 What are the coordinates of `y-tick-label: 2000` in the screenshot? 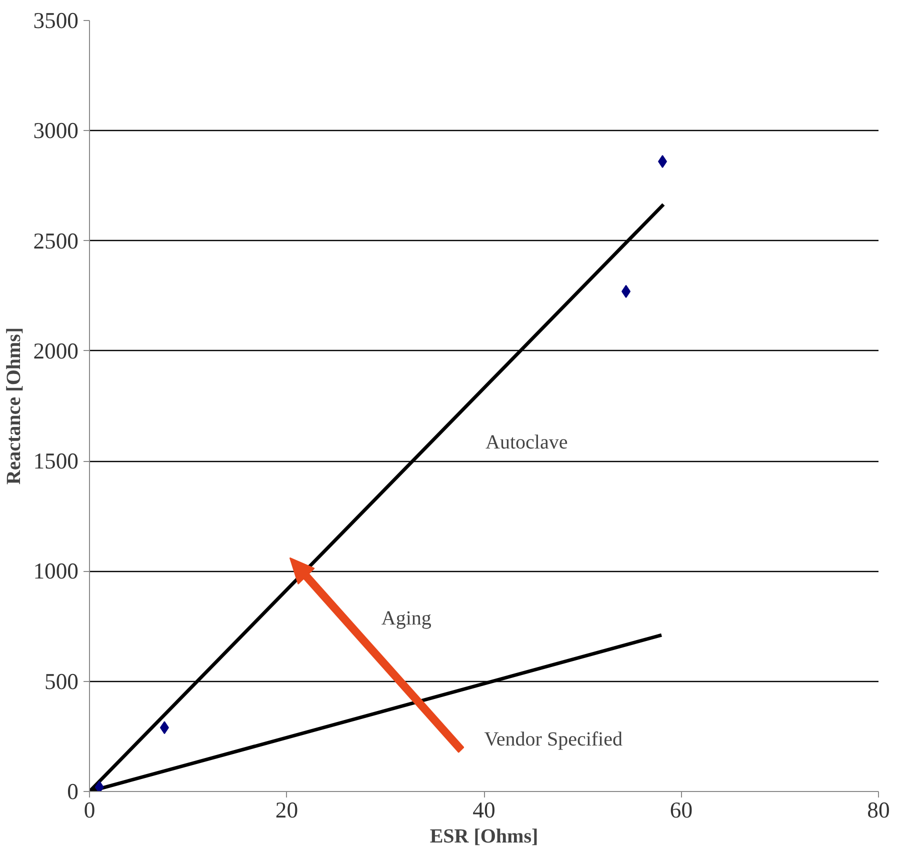 It's located at (55, 351).